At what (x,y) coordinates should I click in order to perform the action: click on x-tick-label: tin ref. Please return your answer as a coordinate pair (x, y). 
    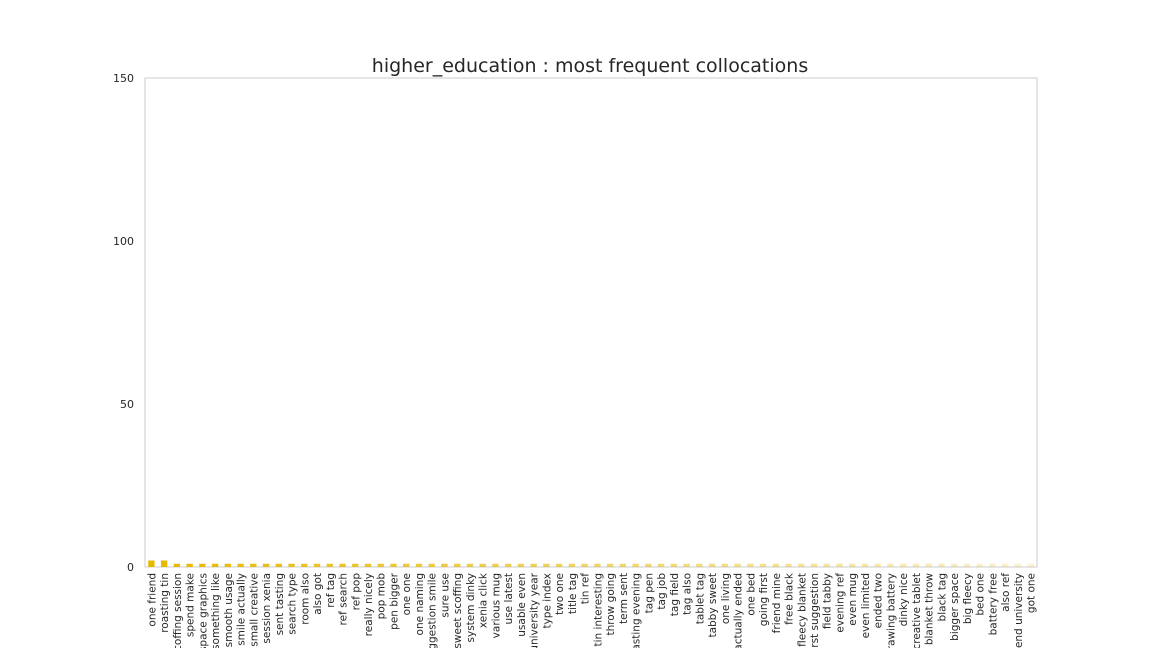
    Looking at the image, I should click on (586, 589).